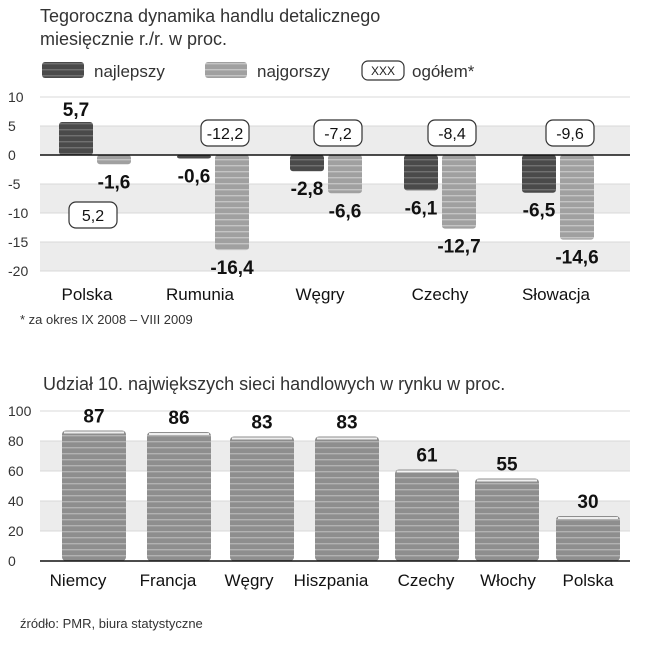 The image size is (649, 645). I want to click on value-label-overall: -8,4, so click(452, 134).